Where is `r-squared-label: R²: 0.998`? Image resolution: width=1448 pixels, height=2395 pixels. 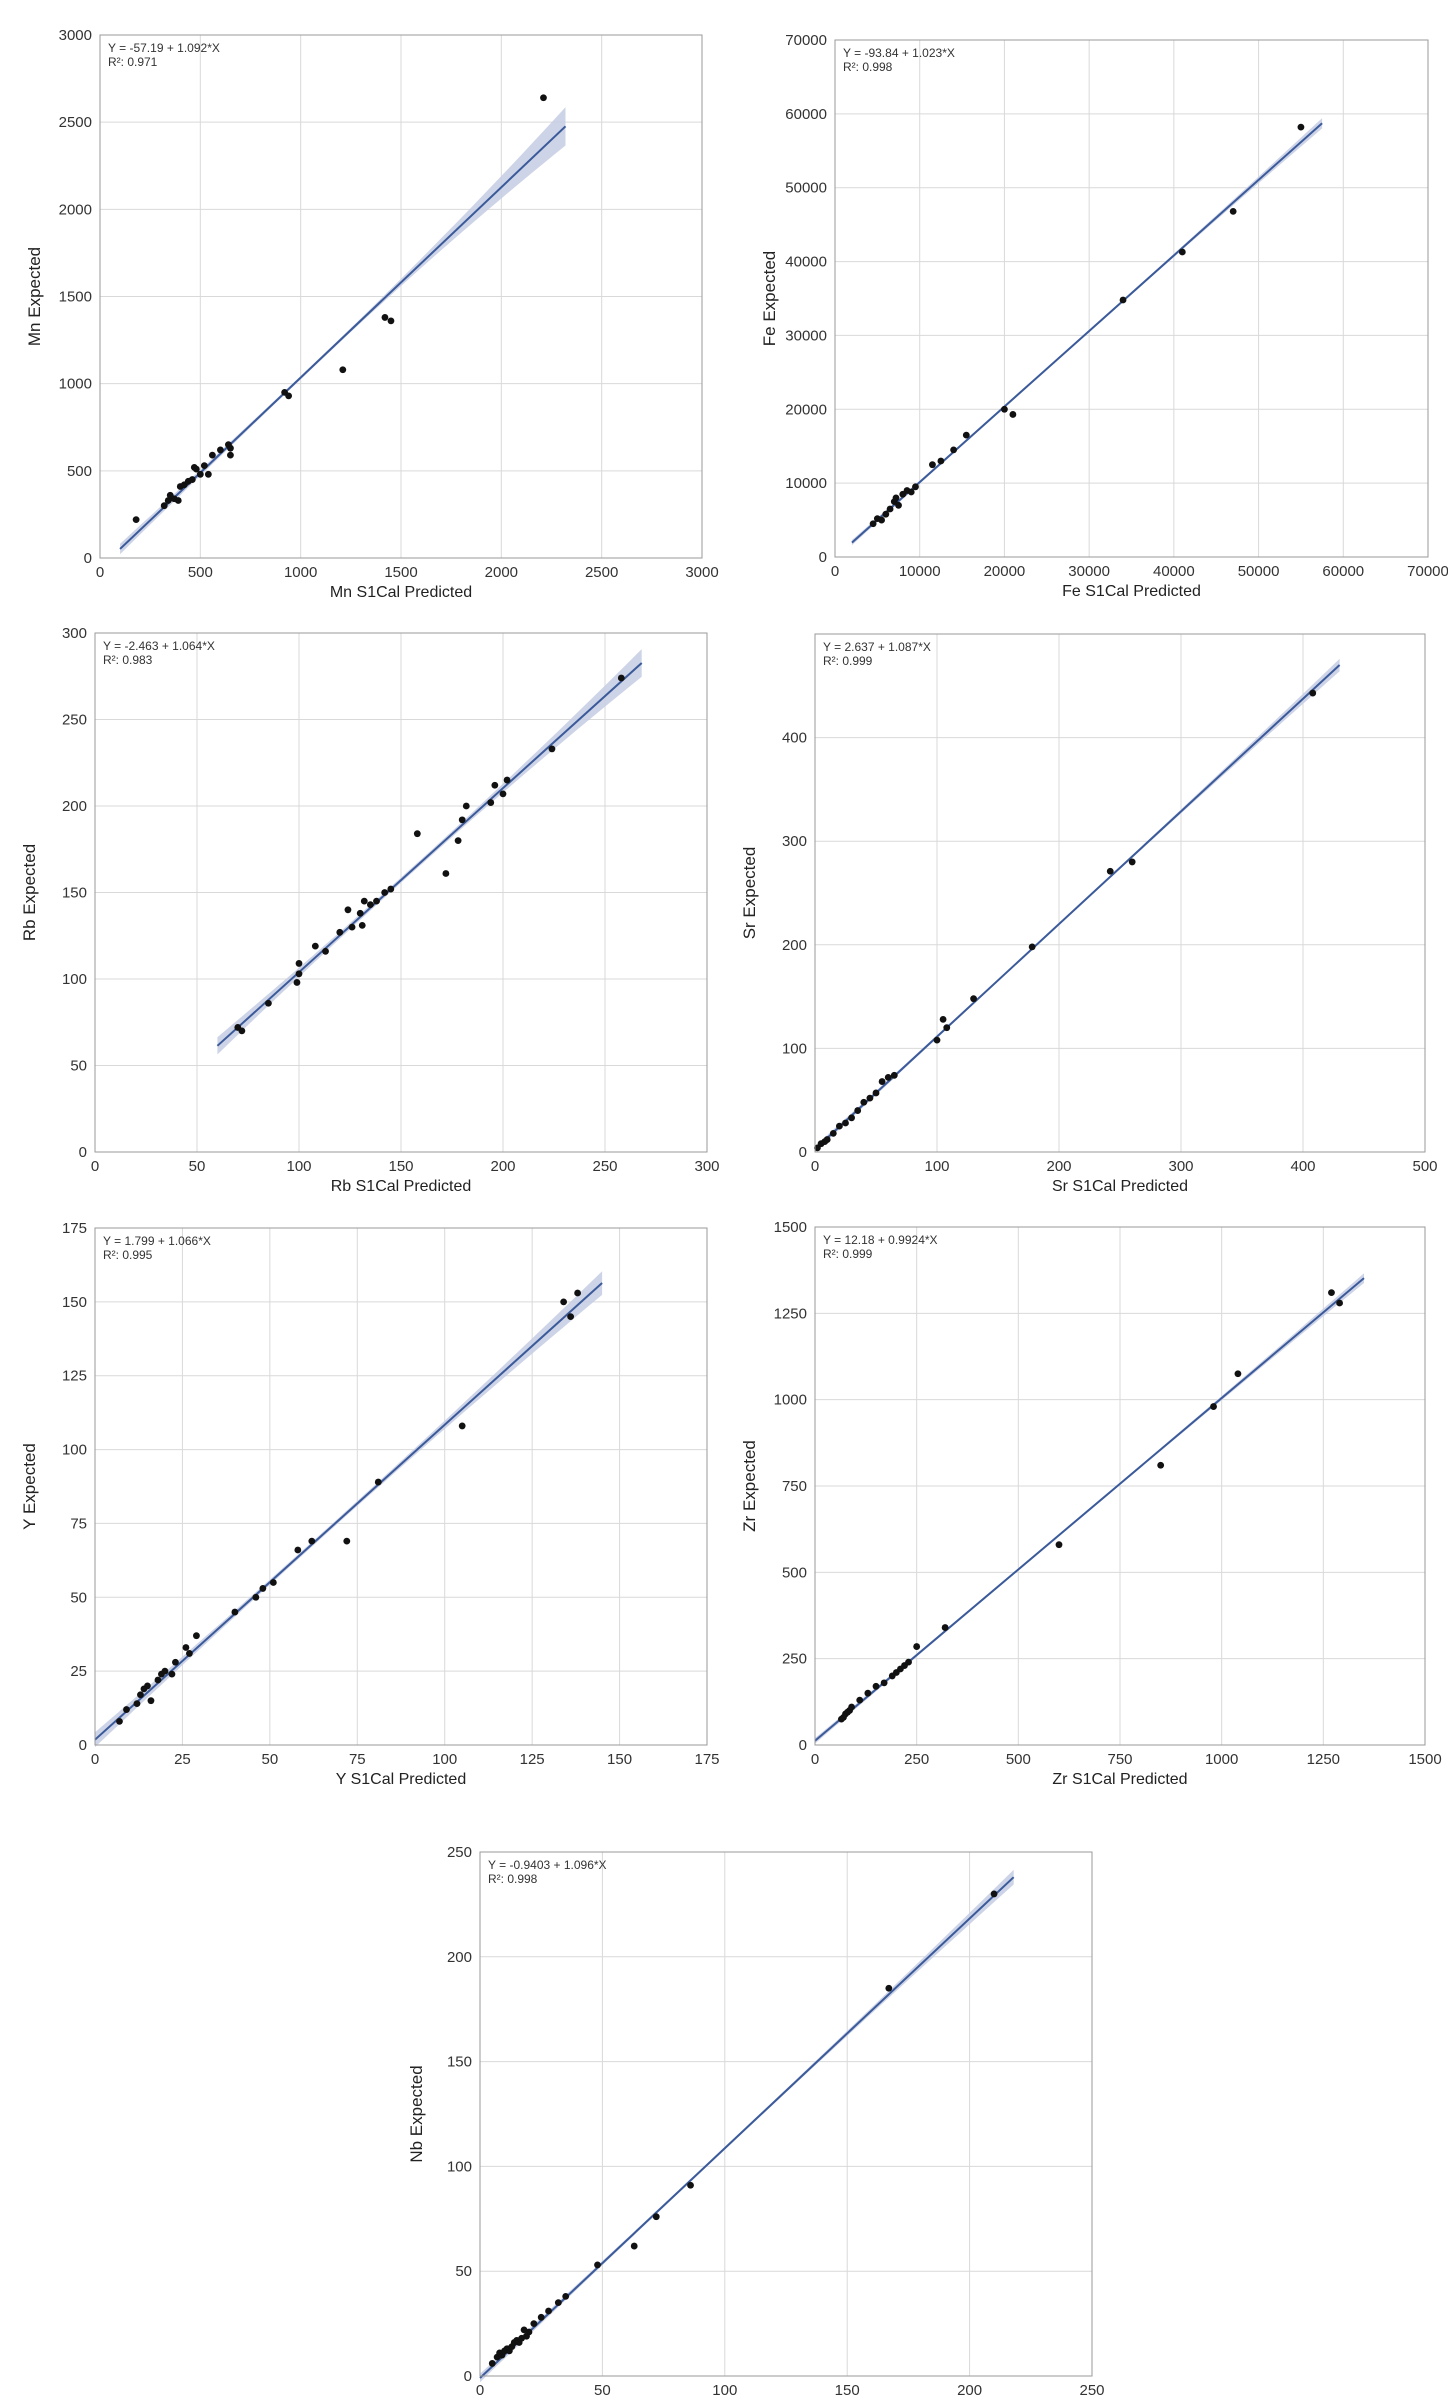
r-squared-label: R²: 0.998 is located at coordinates (868, 67).